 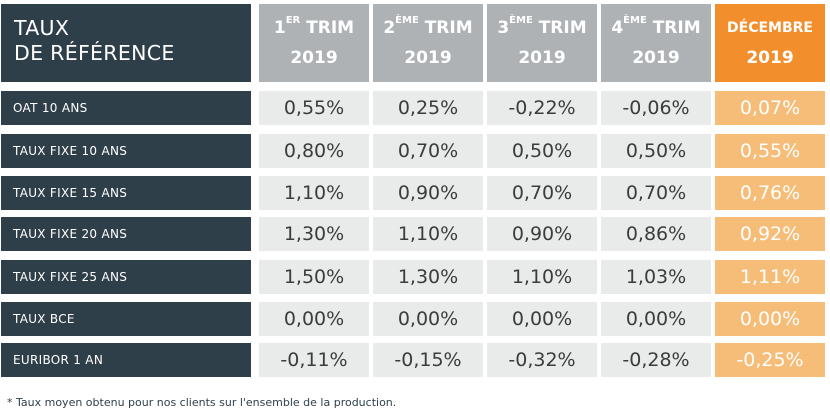 What do you see at coordinates (126, 193) in the screenshot?
I see `row-label: TAUX FIXE 15 ANS` at bounding box center [126, 193].